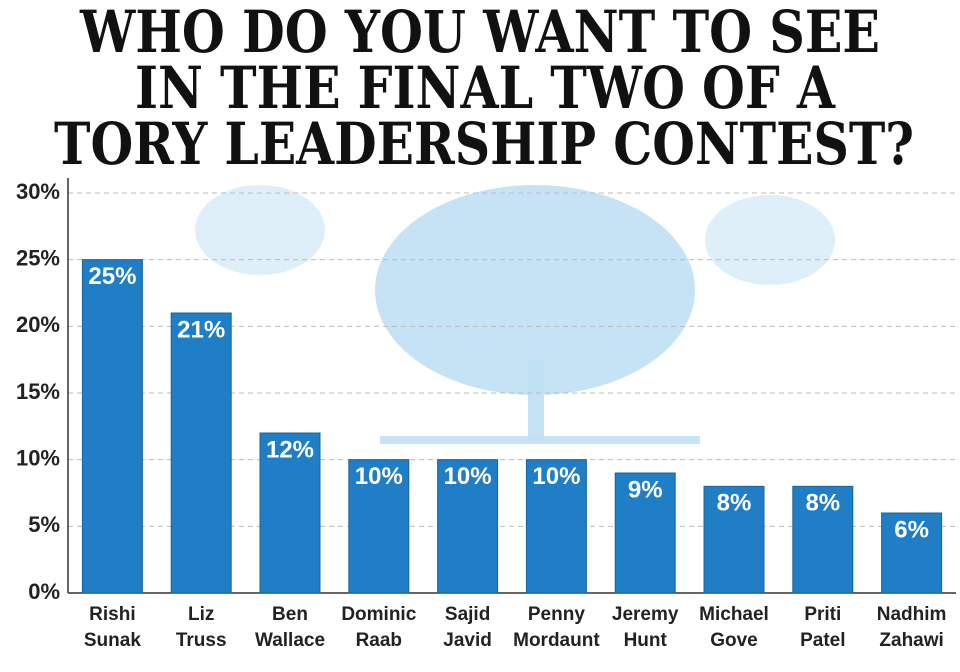  I want to click on x-tick-label: Penny Mordaunt, so click(556, 627).